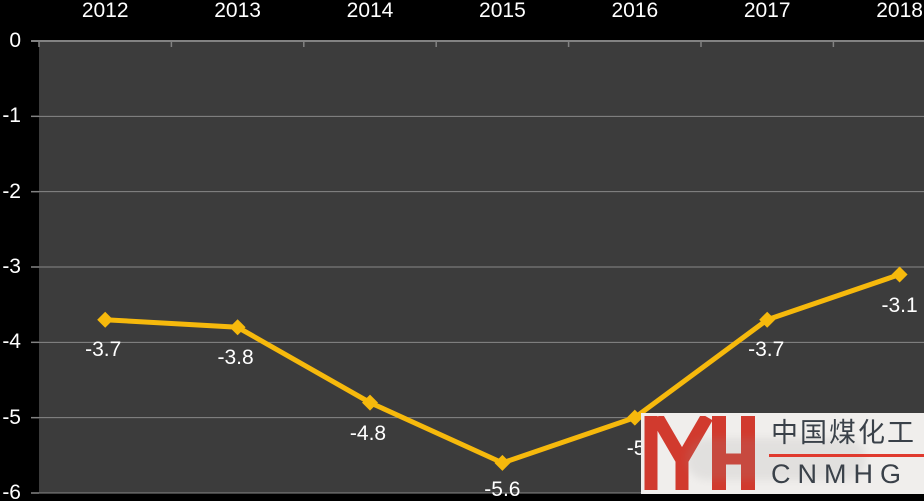 The image size is (924, 501). I want to click on y-axis-tick-label: -3, so click(11, 266).